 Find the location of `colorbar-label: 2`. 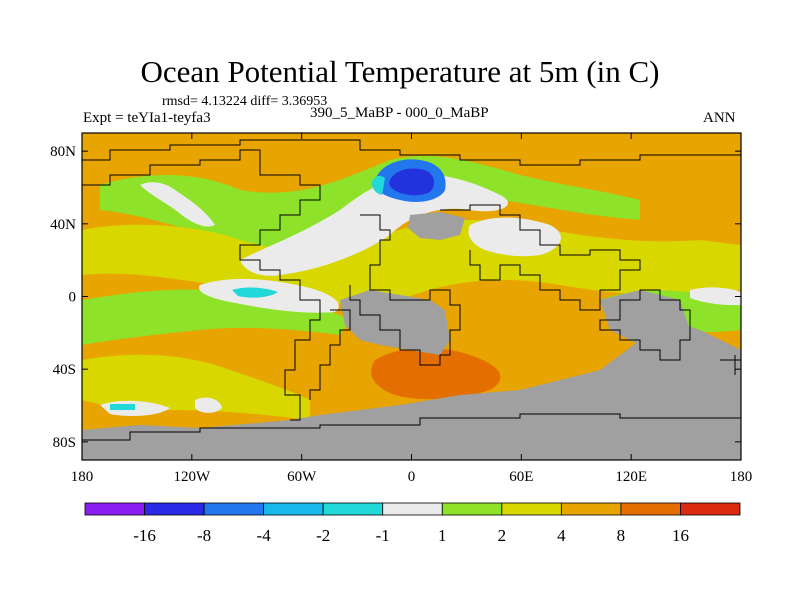

colorbar-label: 2 is located at coordinates (502, 535).